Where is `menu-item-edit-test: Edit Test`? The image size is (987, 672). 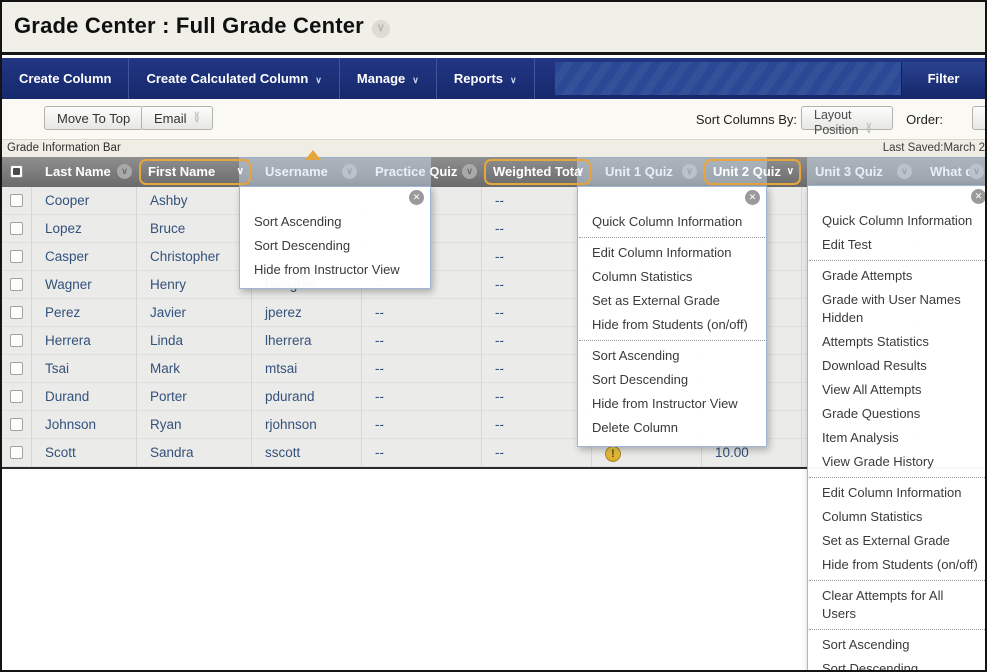 menu-item-edit-test: Edit Test is located at coordinates (847, 244).